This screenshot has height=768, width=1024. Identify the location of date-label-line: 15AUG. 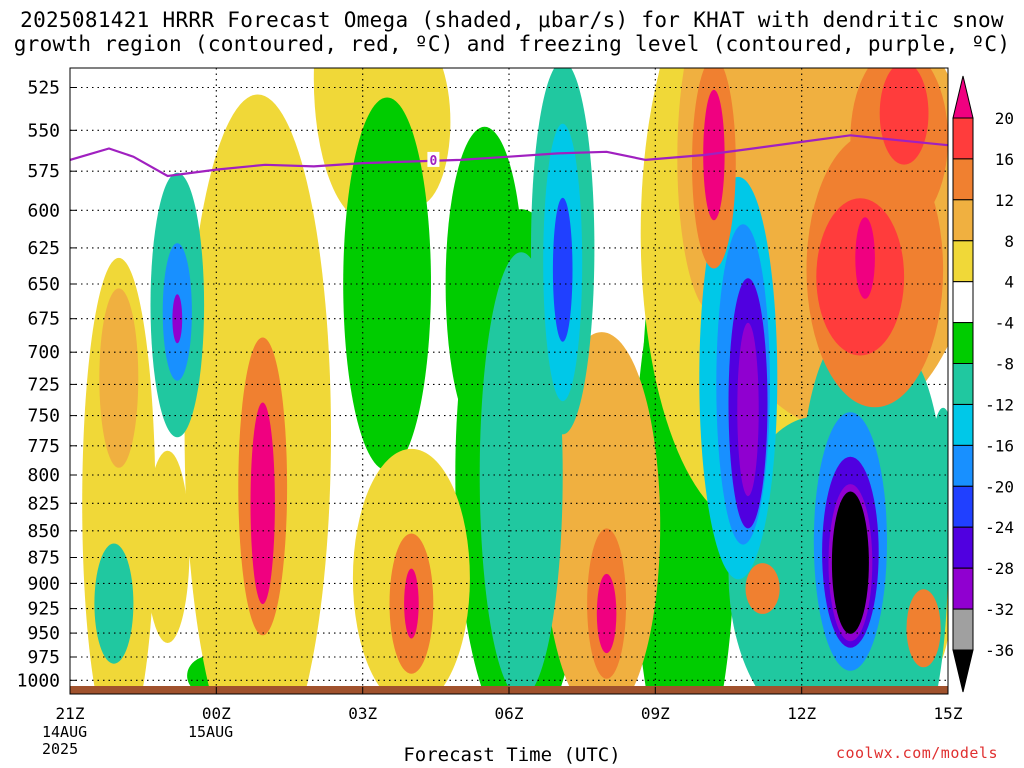
(211, 732).